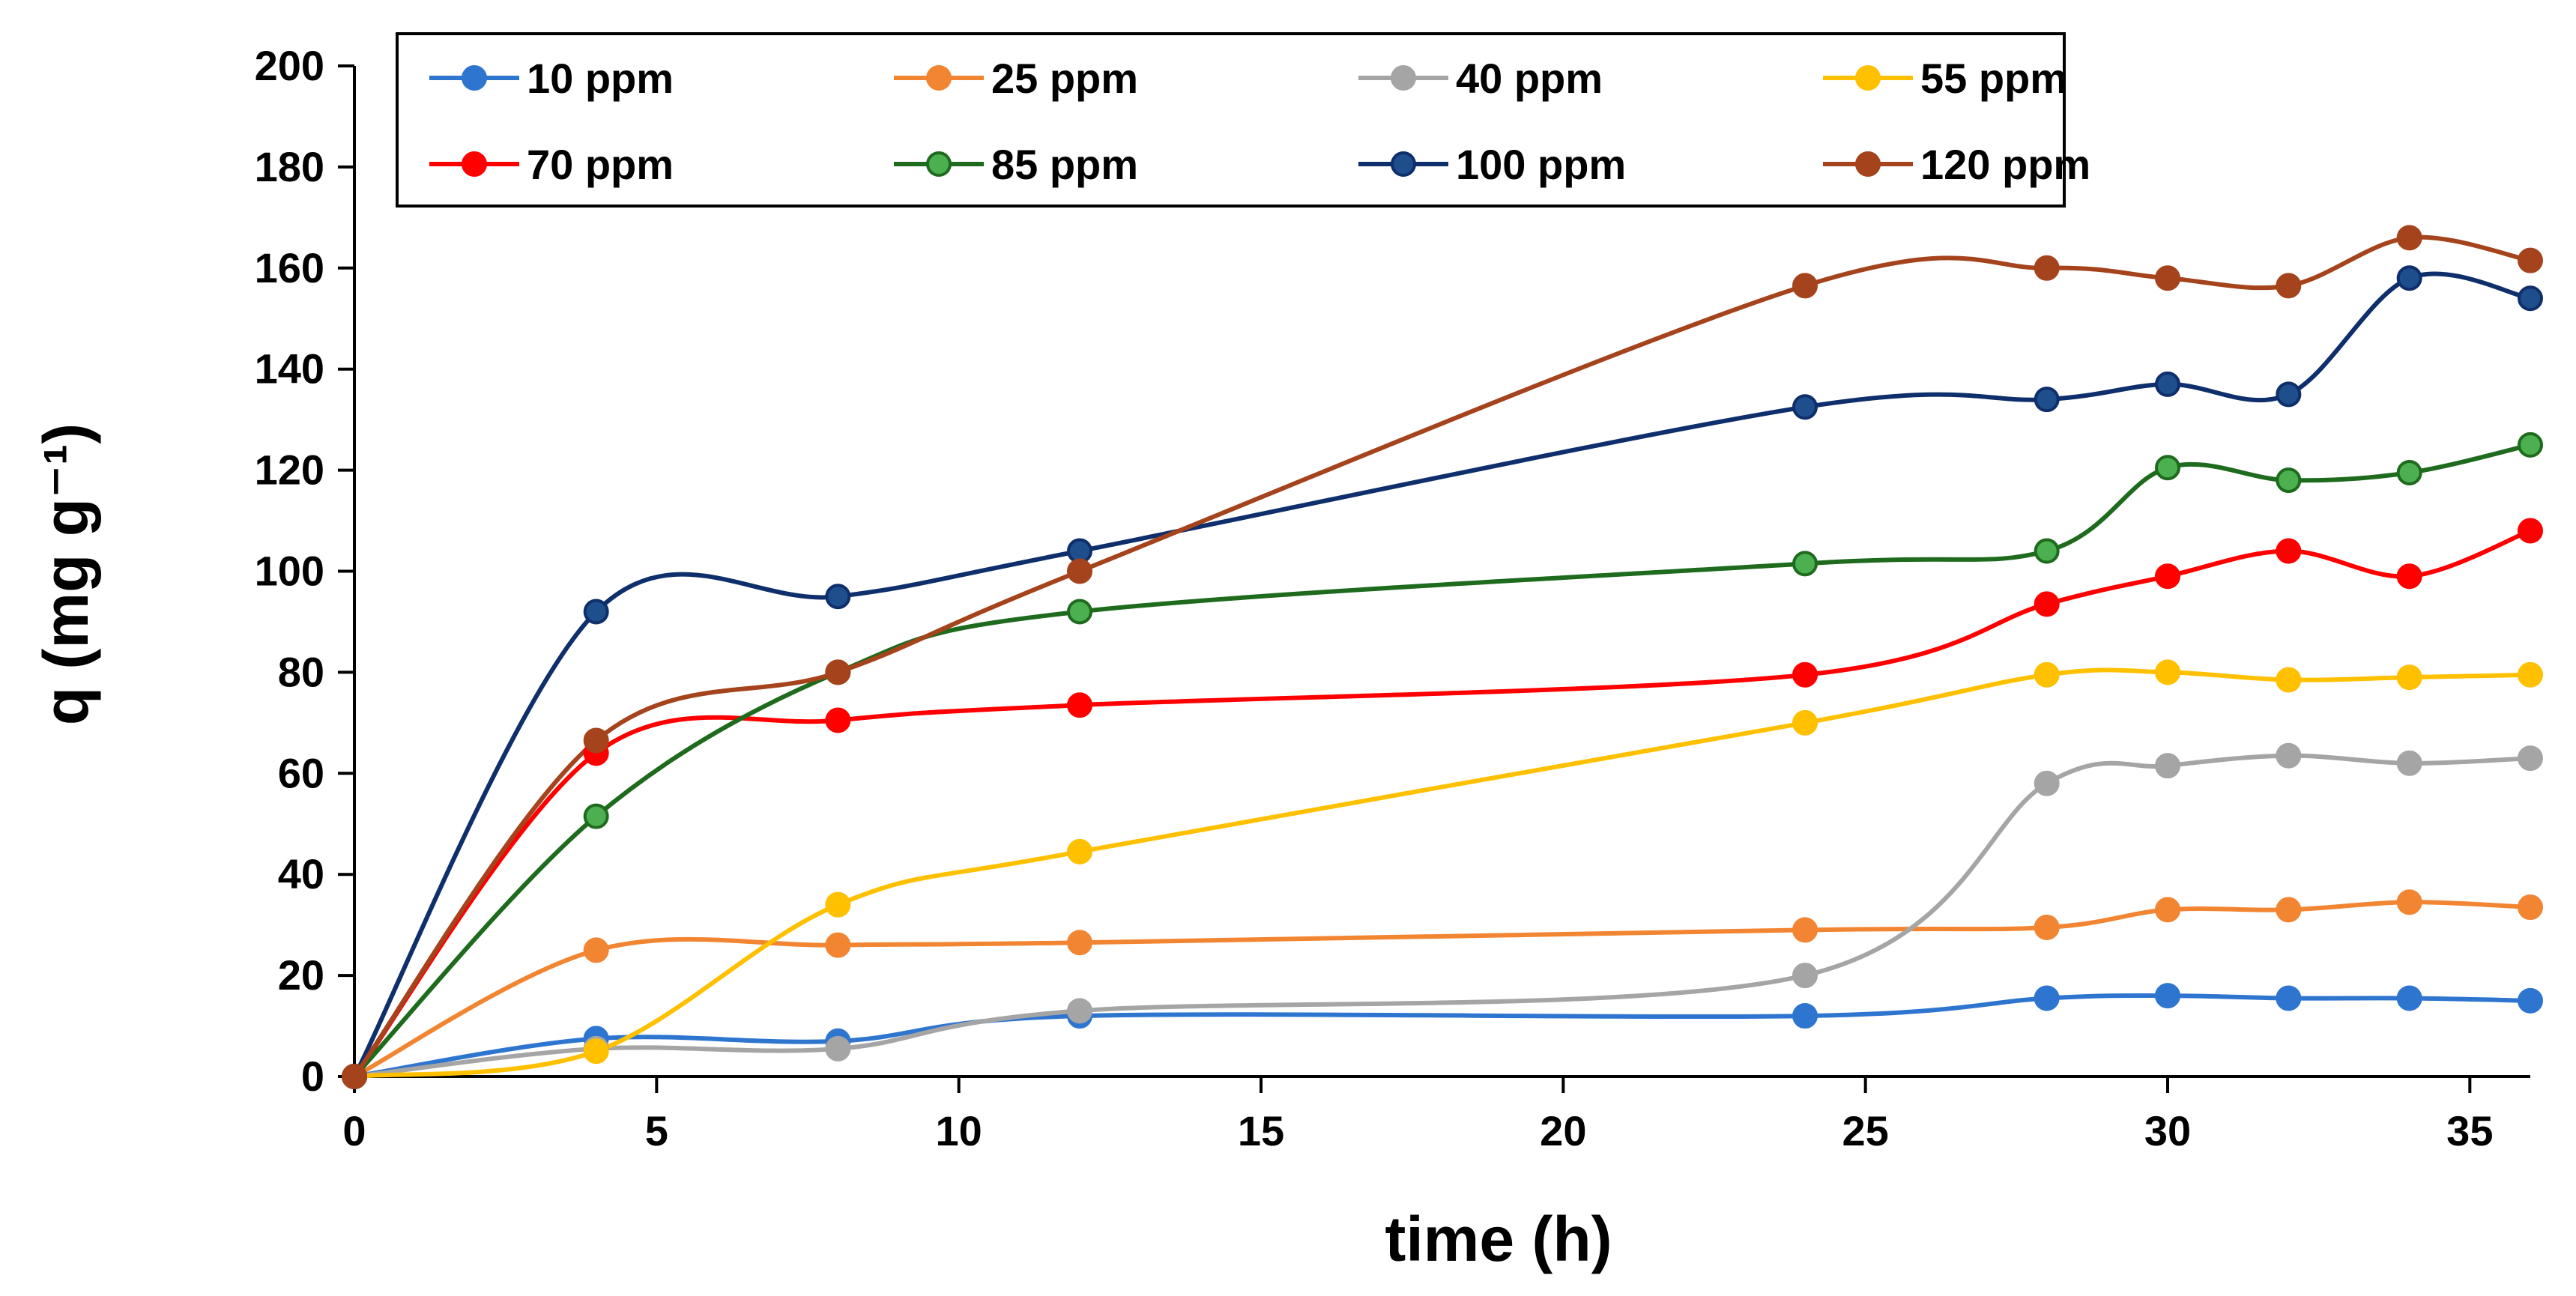 The width and height of the screenshot is (2576, 1296). What do you see at coordinates (354, 1130) in the screenshot?
I see `x-tick-label: 0` at bounding box center [354, 1130].